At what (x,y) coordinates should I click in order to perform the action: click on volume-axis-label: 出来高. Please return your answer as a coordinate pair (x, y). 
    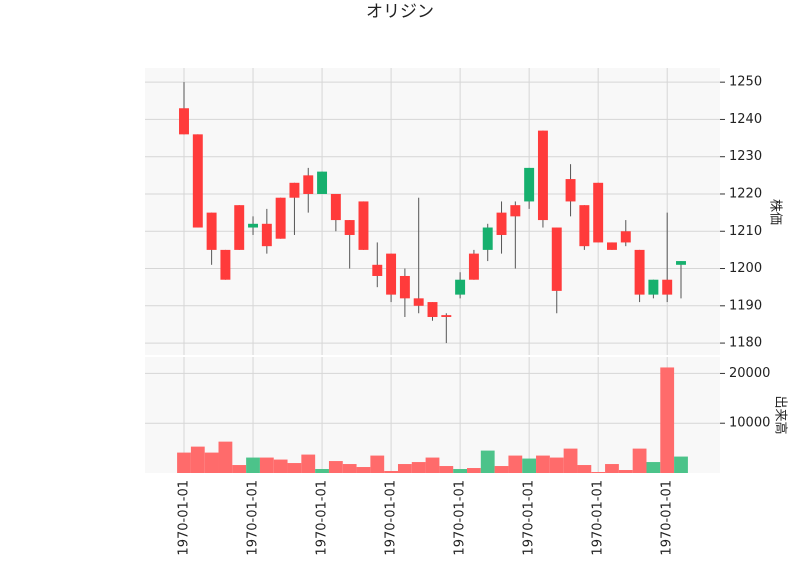
    Looking at the image, I should click on (781, 414).